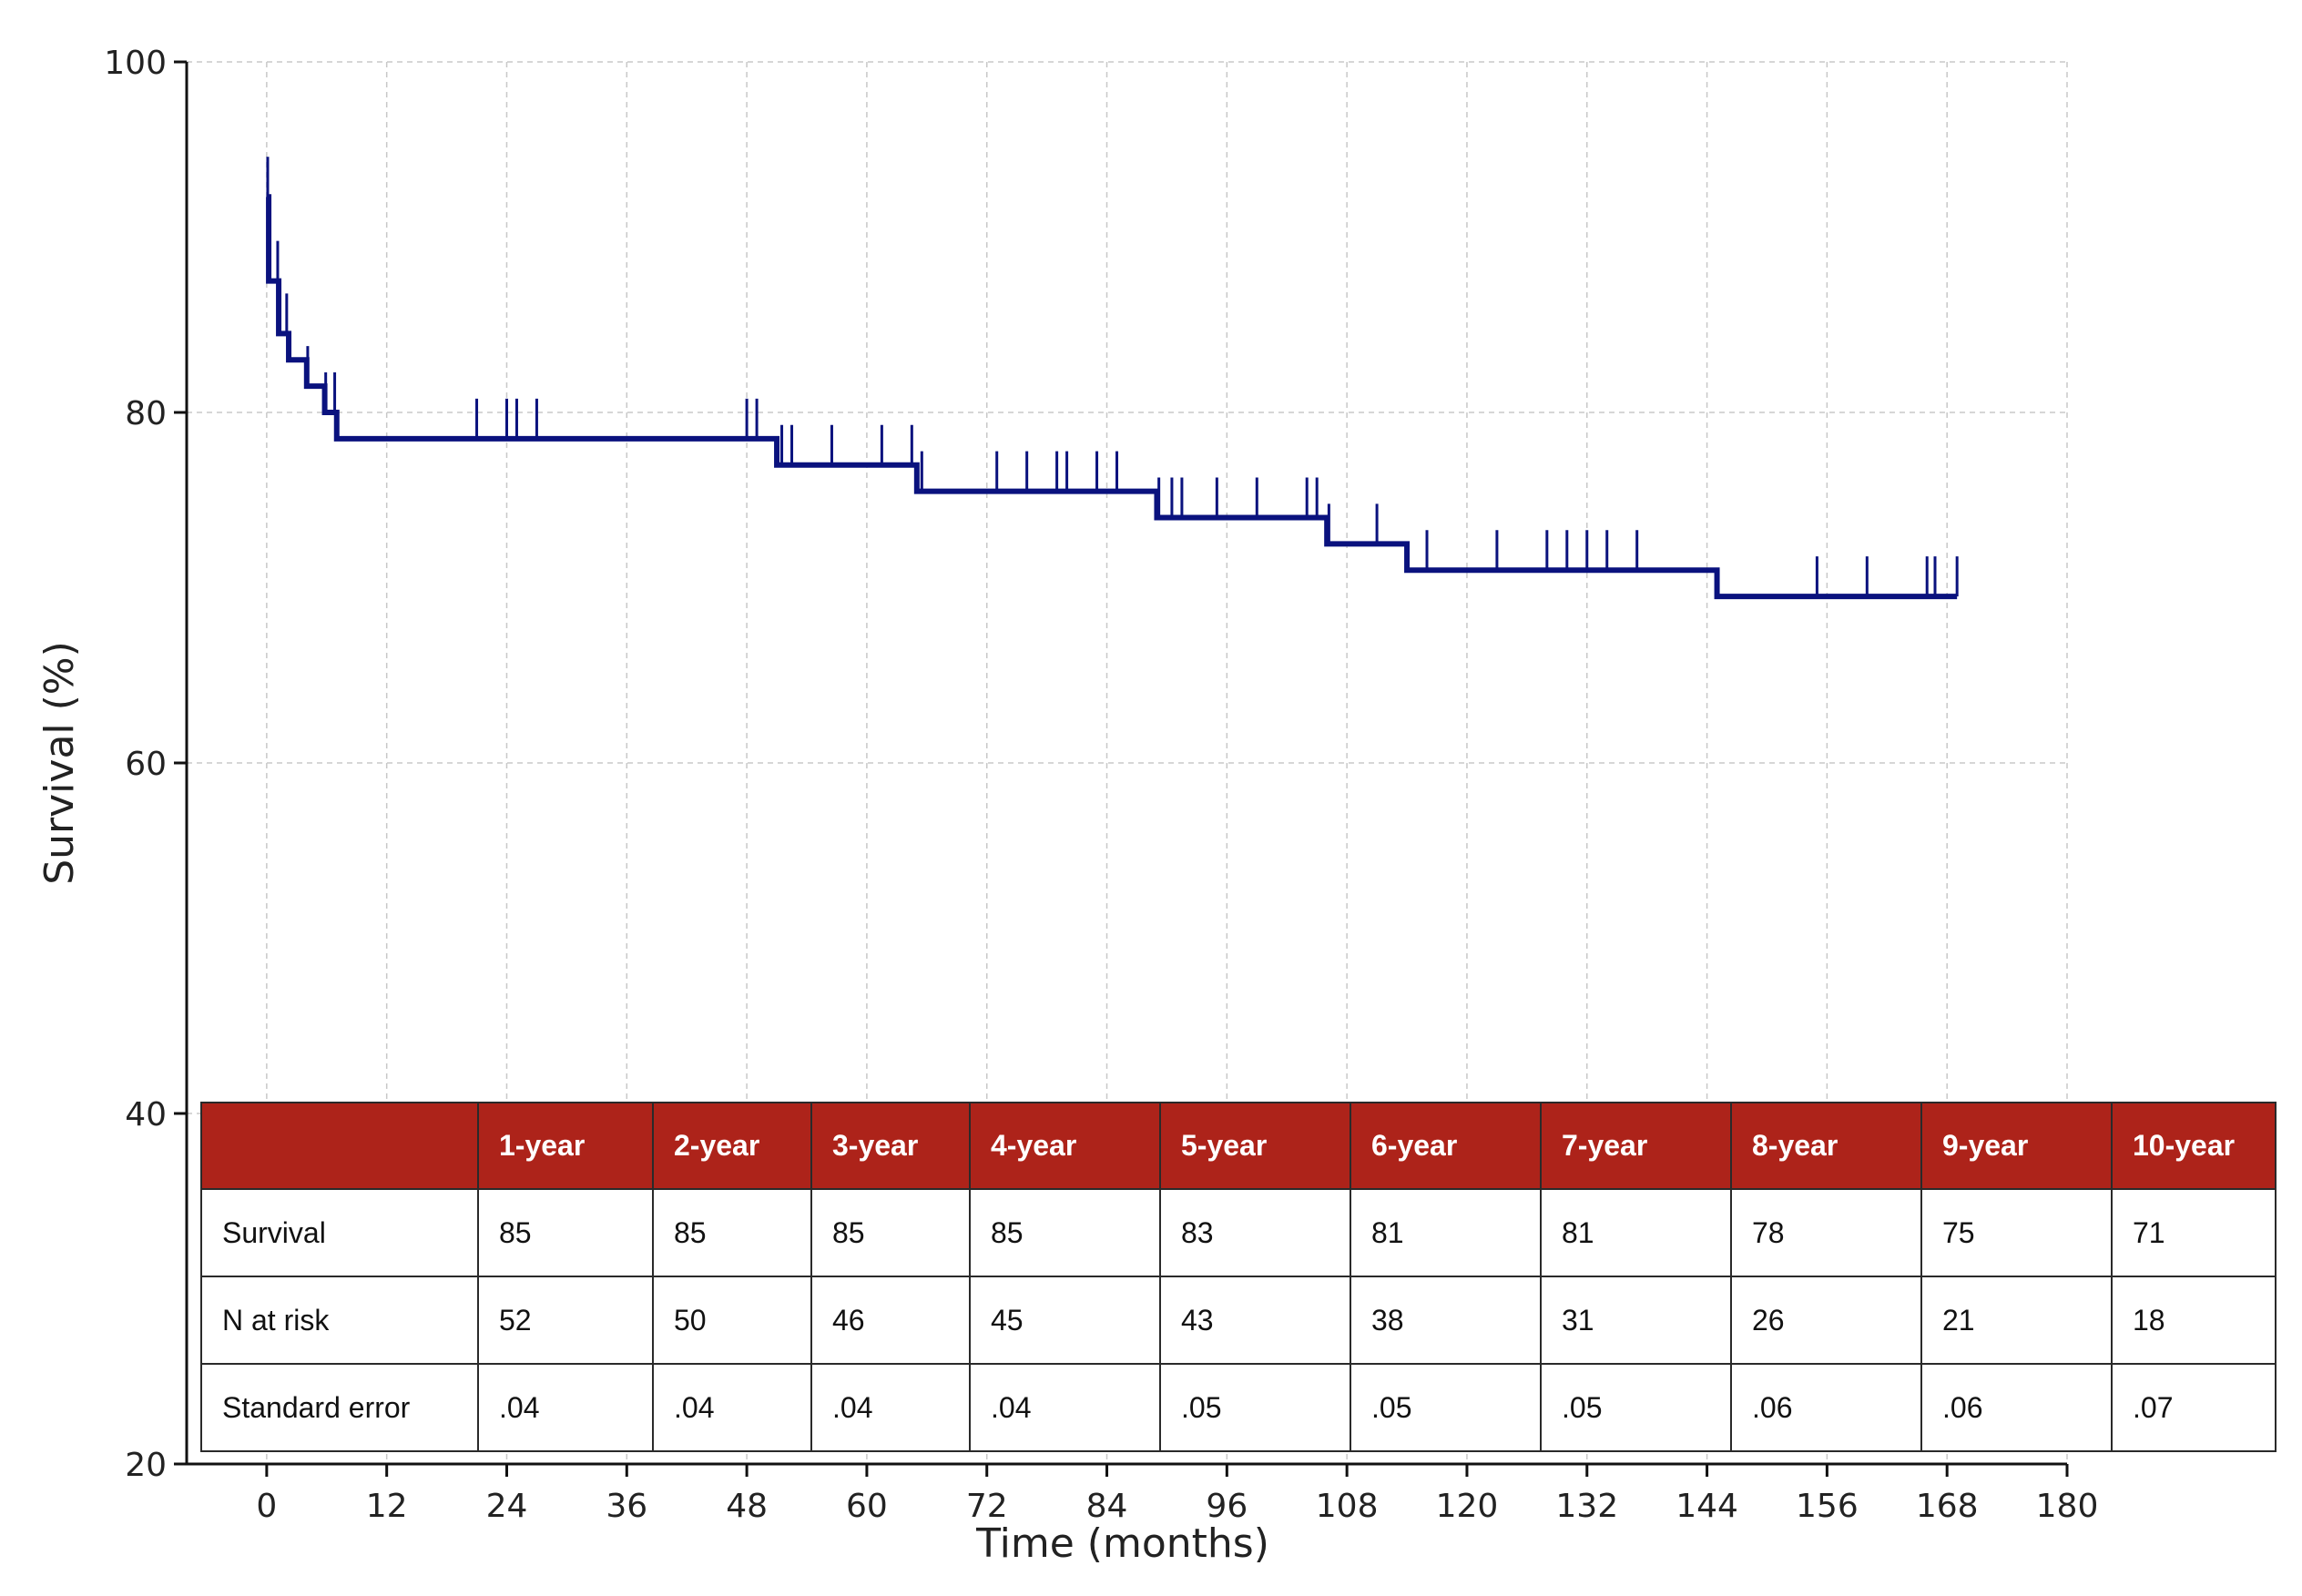 The height and width of the screenshot is (1596, 2302). What do you see at coordinates (340, 1146) in the screenshot?
I see `table-header-cell-corner` at bounding box center [340, 1146].